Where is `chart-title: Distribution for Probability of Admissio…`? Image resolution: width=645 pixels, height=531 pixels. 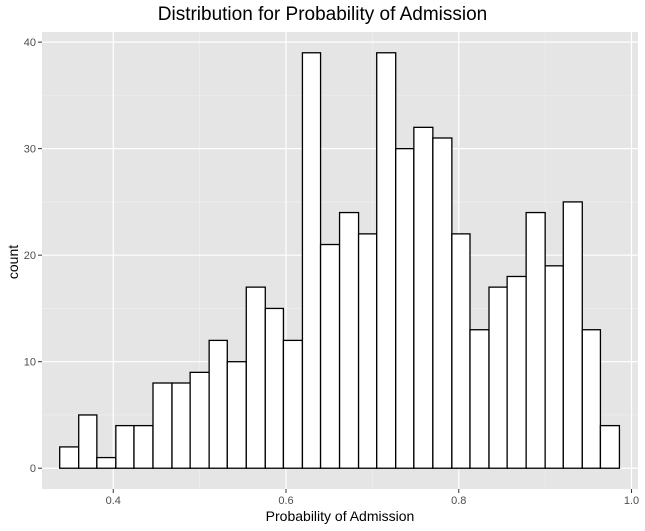 chart-title: Distribution for Probability of Admissio… is located at coordinates (322, 14).